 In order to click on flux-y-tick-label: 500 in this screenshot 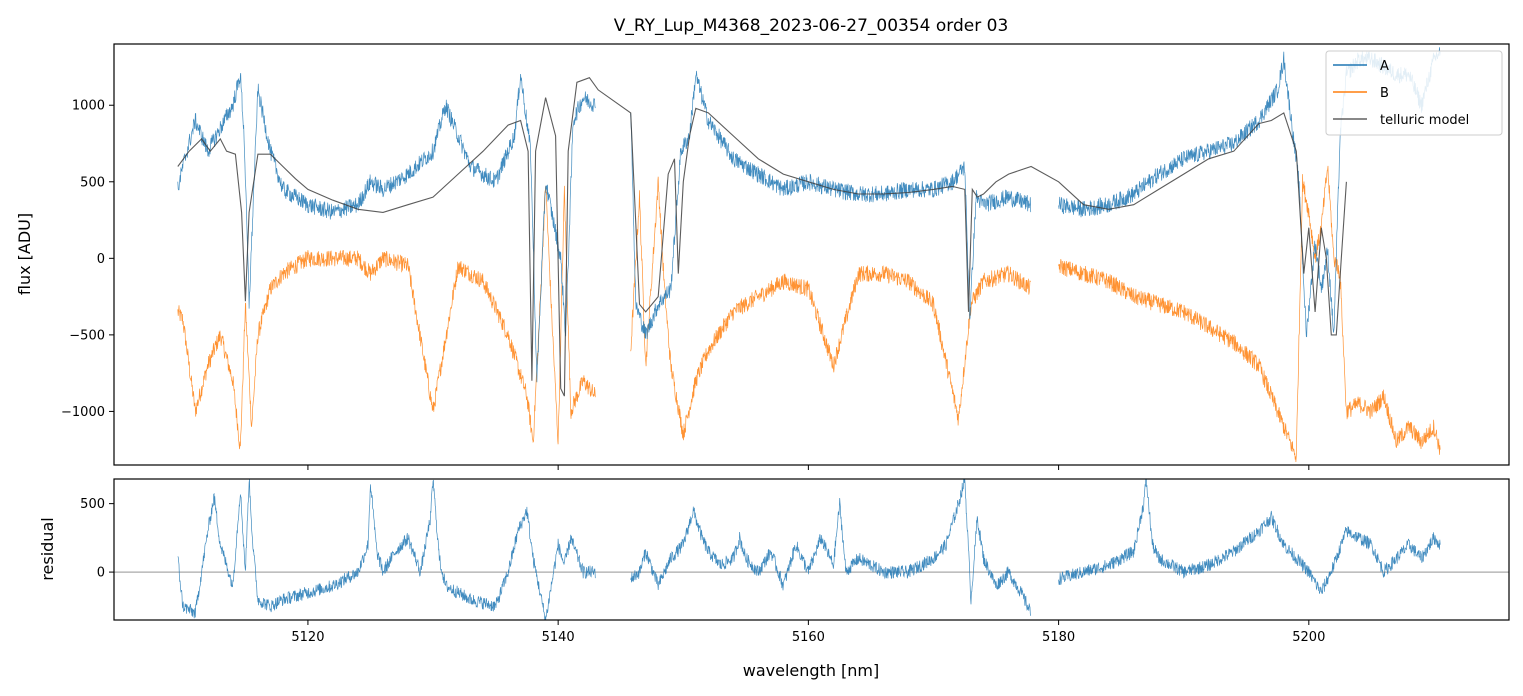, I will do `click(92, 182)`.